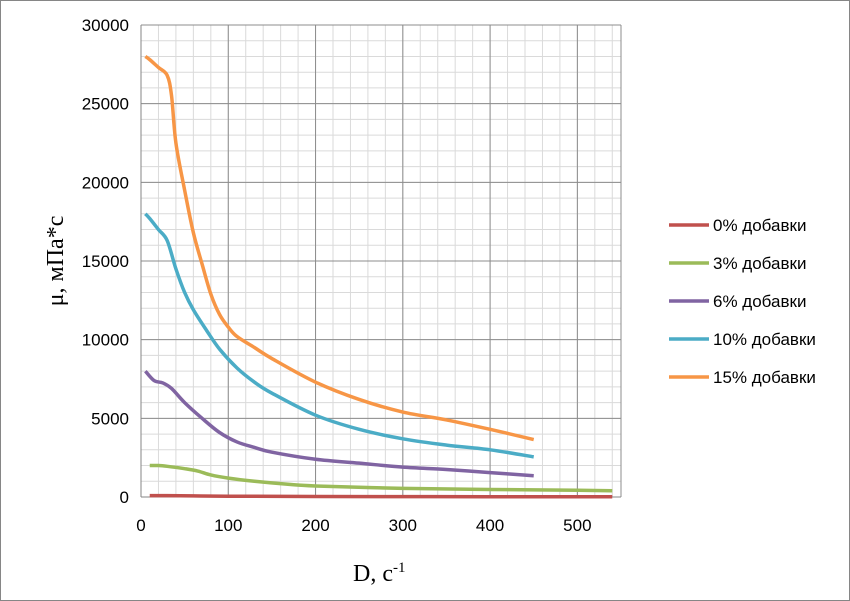 This screenshot has width=850, height=601. Describe the element at coordinates (124, 497) in the screenshot. I see `y-tick-label: 0` at that location.